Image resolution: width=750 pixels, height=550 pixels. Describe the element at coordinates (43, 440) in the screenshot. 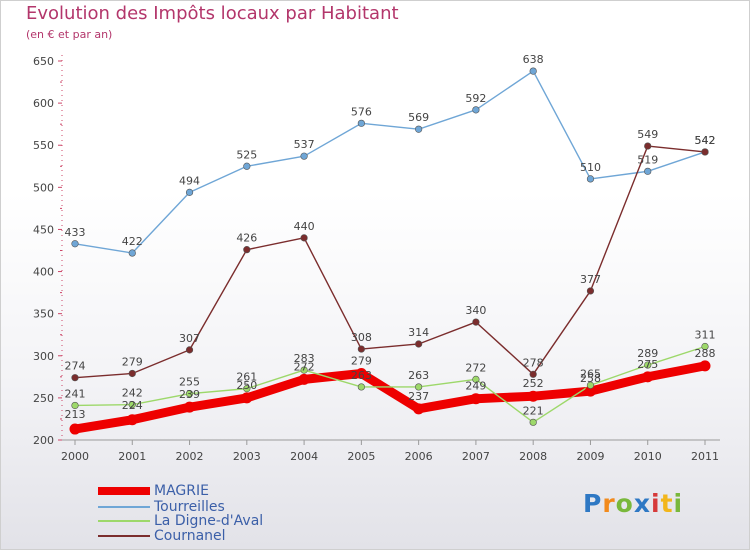

I see `y-tick-label: 200` at that location.